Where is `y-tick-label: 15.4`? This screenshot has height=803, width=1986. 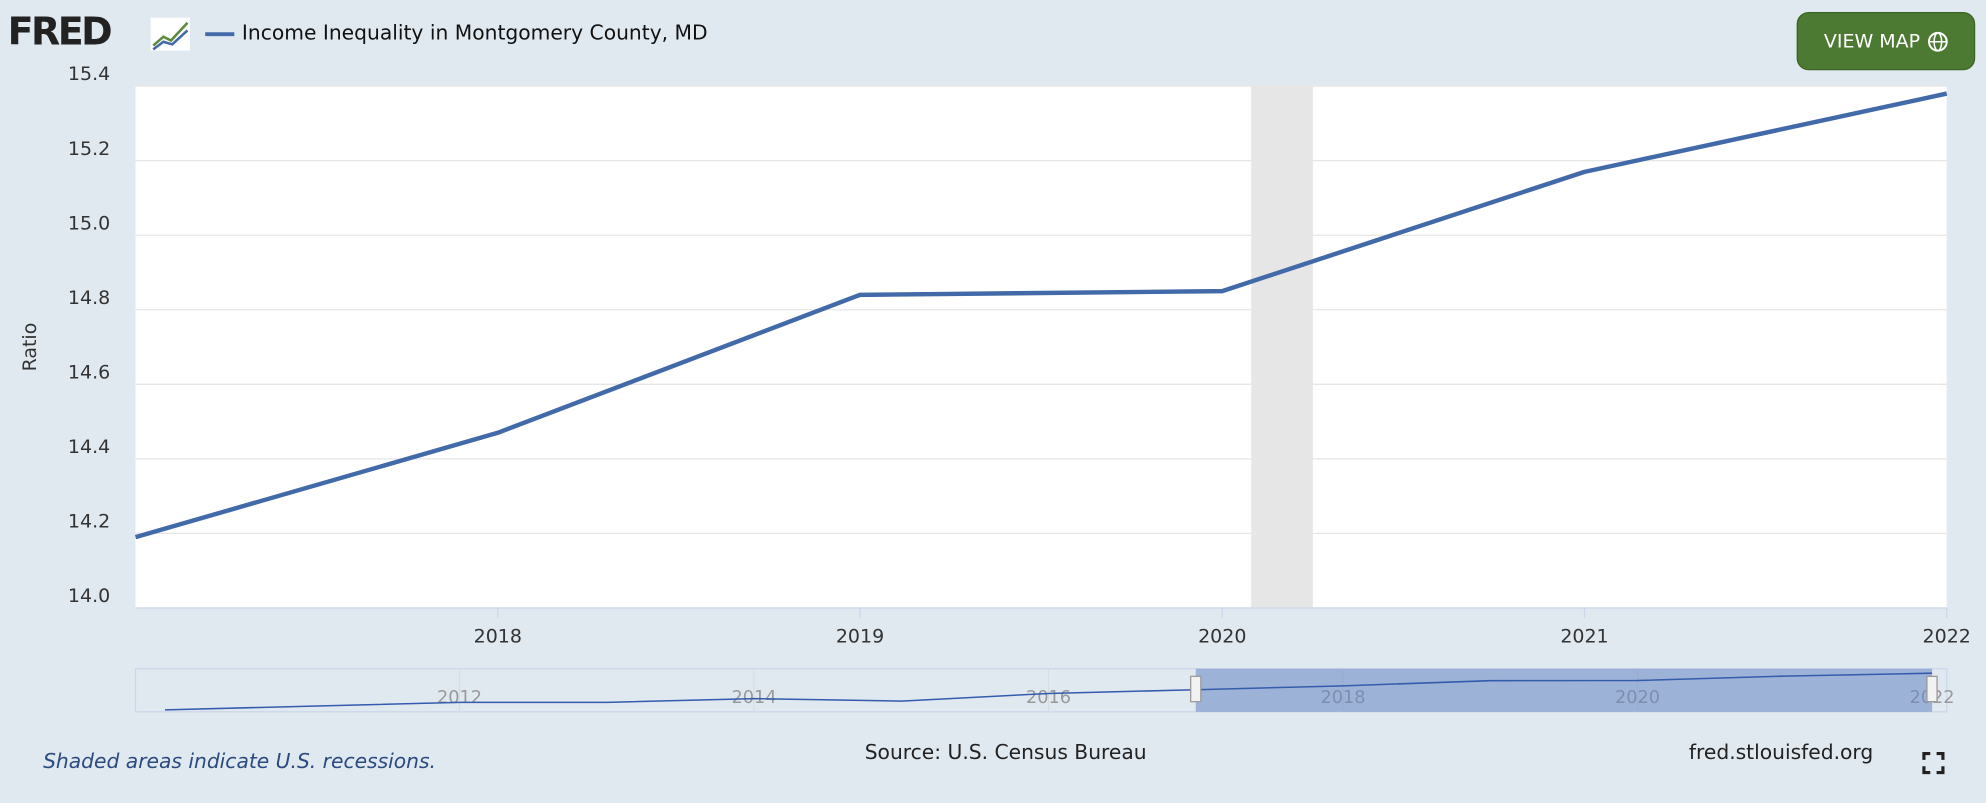 y-tick-label: 15.4 is located at coordinates (89, 74).